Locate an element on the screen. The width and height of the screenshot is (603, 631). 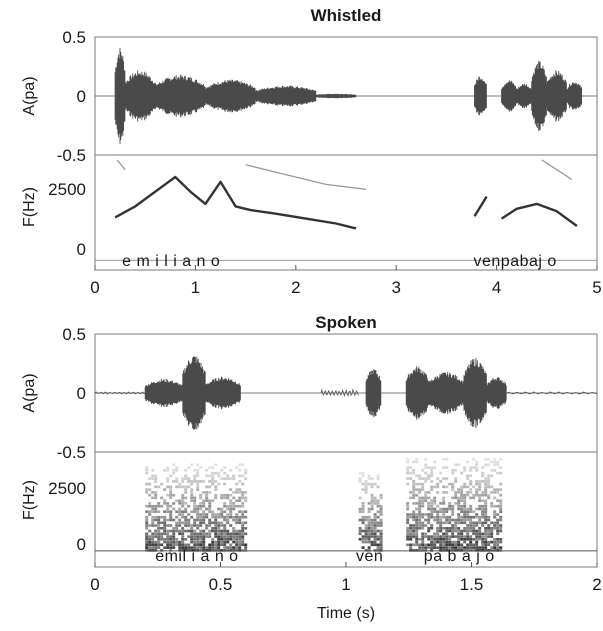
x-tick-label: 0 is located at coordinates (94, 287).